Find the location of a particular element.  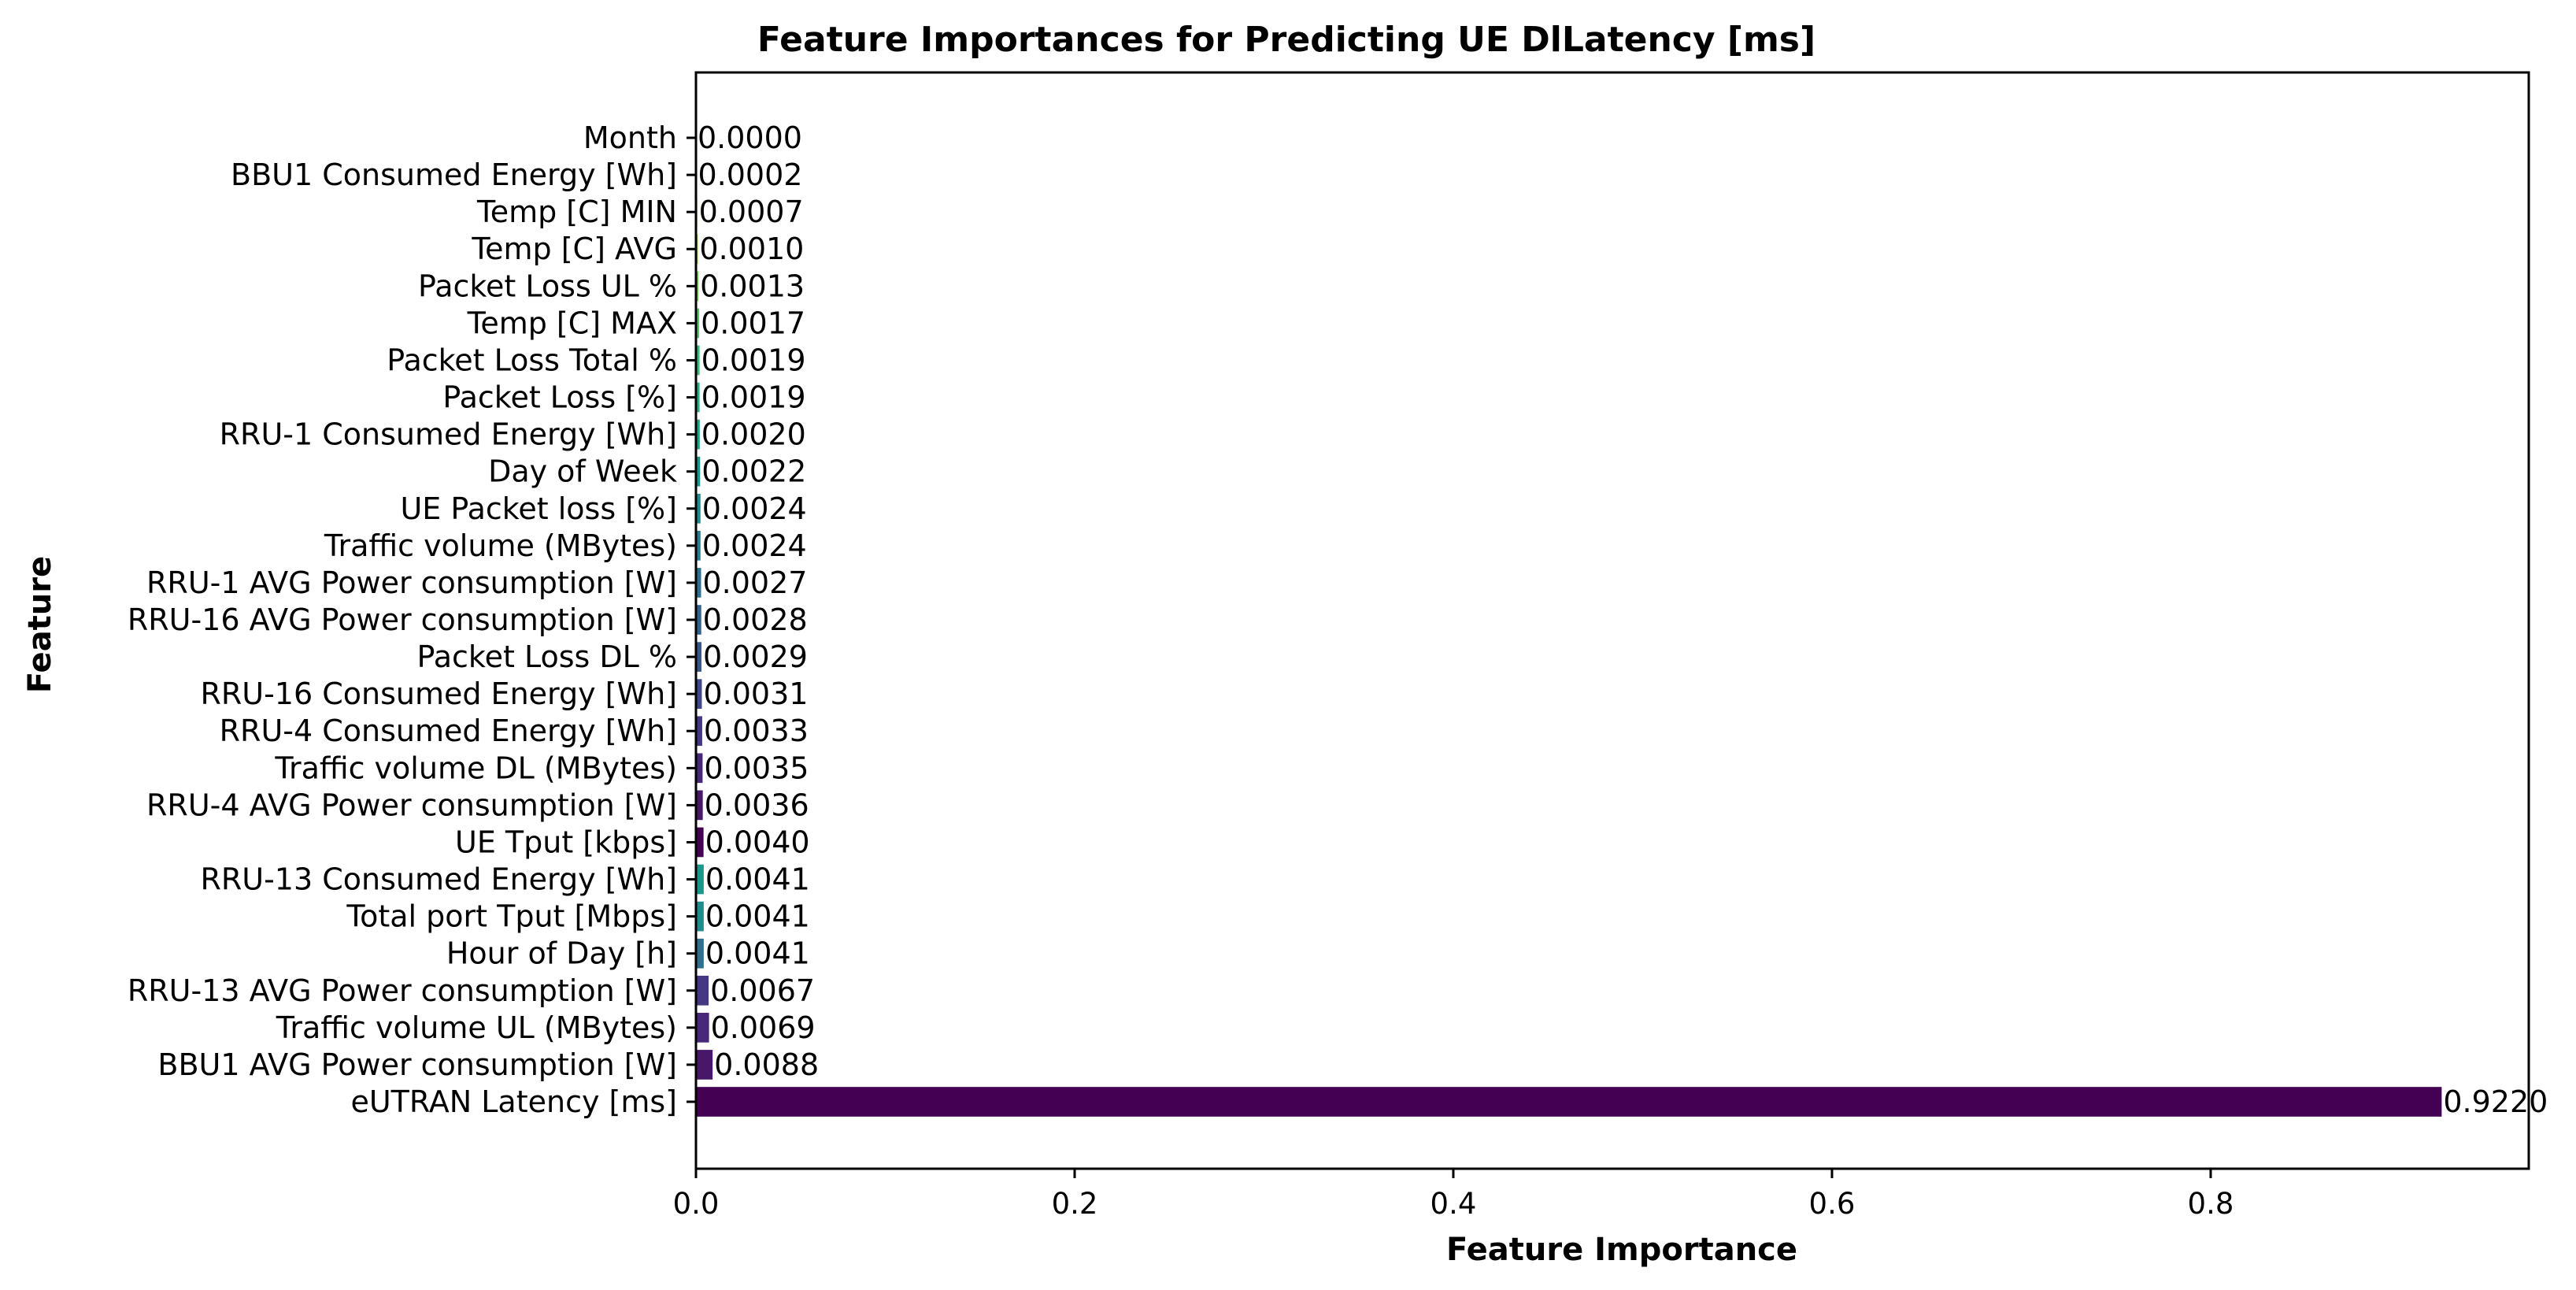

bar-value-label: 0.0017 is located at coordinates (753, 323).